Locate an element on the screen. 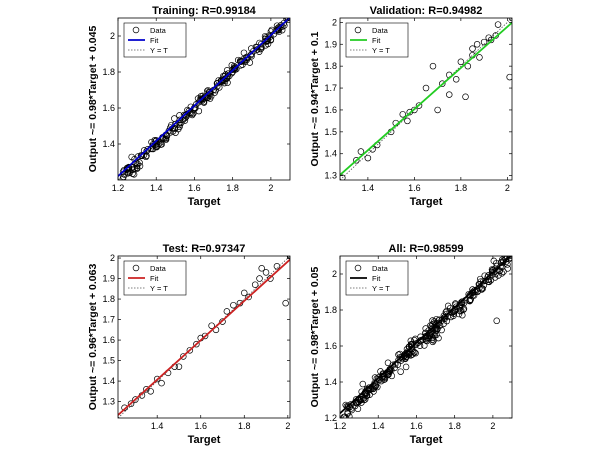 The image size is (600, 450). x-tick-label: 2 is located at coordinates (492, 426).